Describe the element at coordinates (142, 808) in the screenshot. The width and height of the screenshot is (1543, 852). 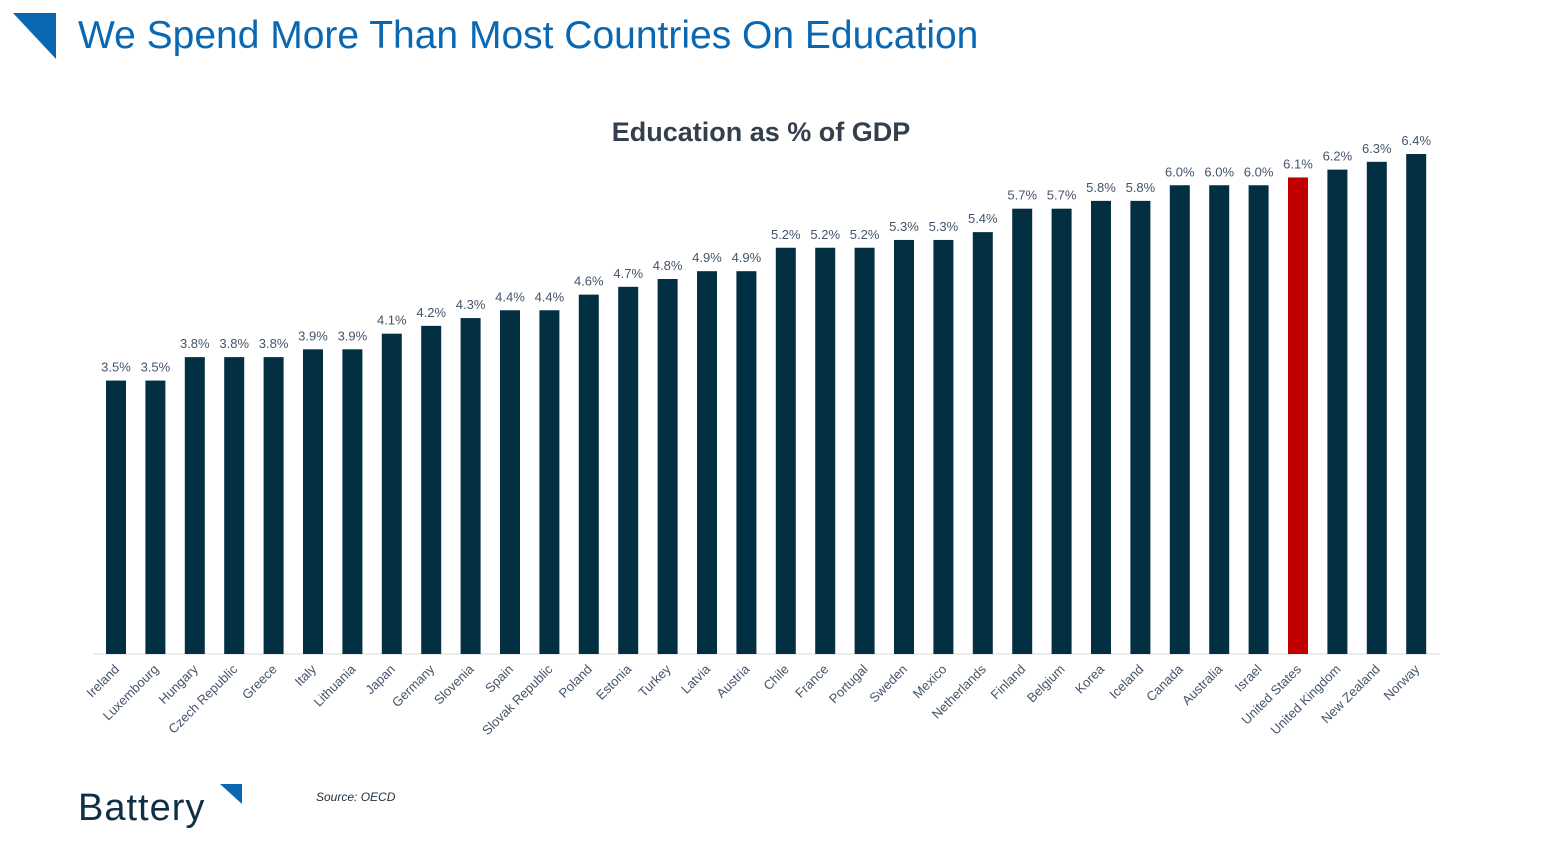
I see `brand-name: Battery` at that location.